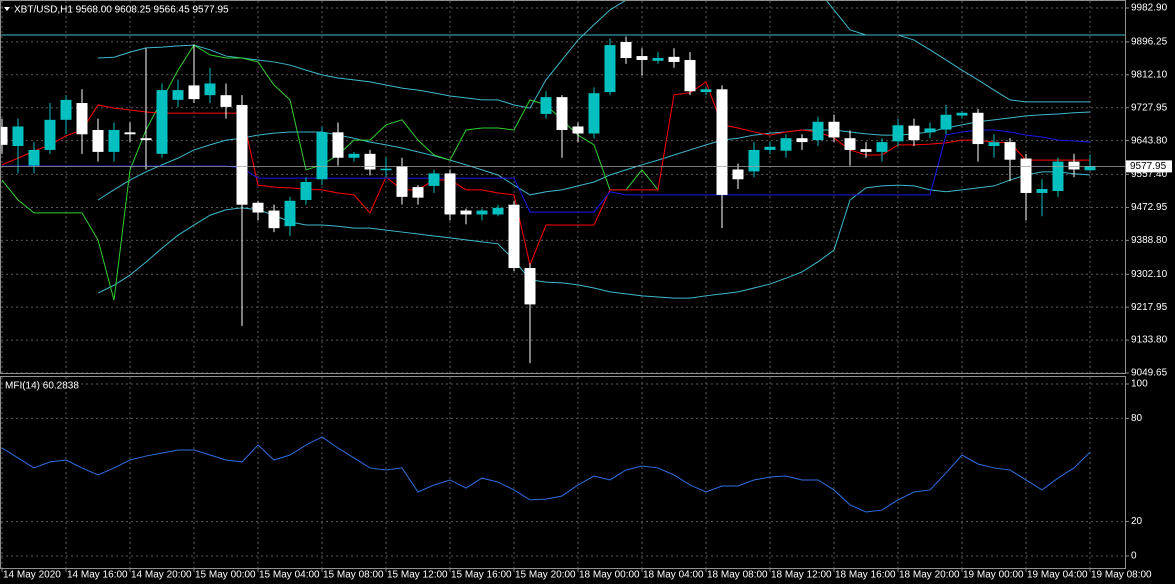 Image resolution: width=1175 pixels, height=584 pixels. I want to click on mfi-title: MFI(14) 60.2838, so click(42, 386).